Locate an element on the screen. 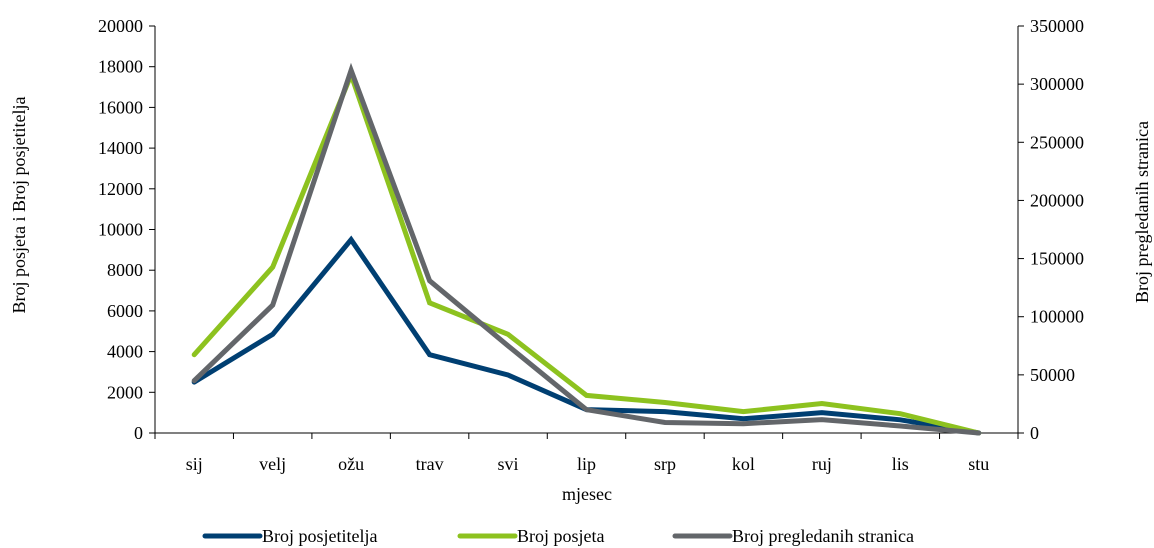 The image size is (1154, 548). right-axis-tick-label: 200000 is located at coordinates (1057, 200).